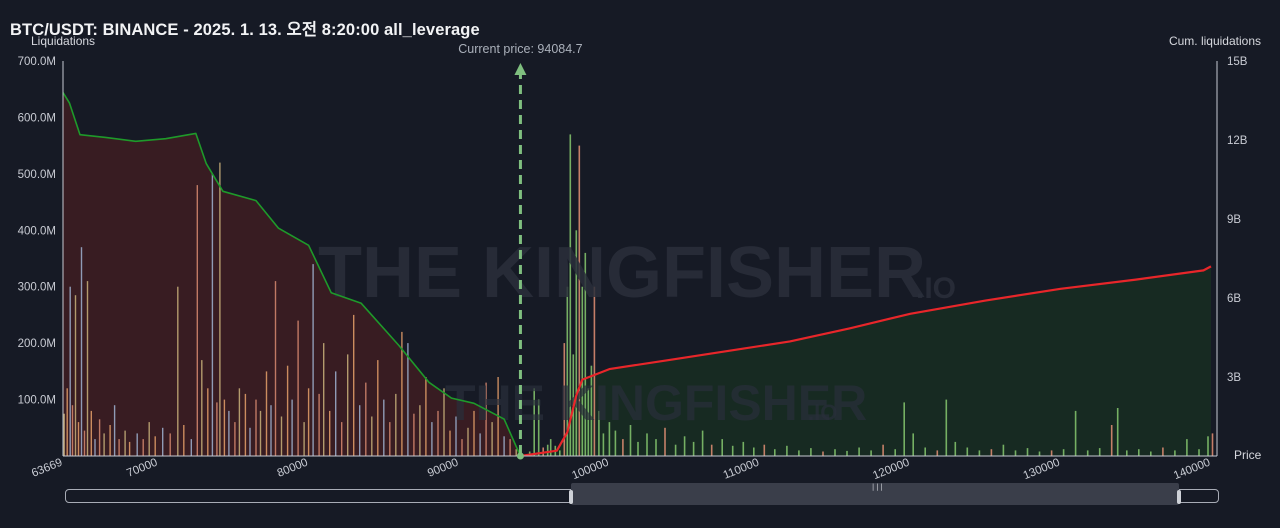 The image size is (1280, 528). I want to click on watermark-suffix-top: .IO, so click(936, 288).